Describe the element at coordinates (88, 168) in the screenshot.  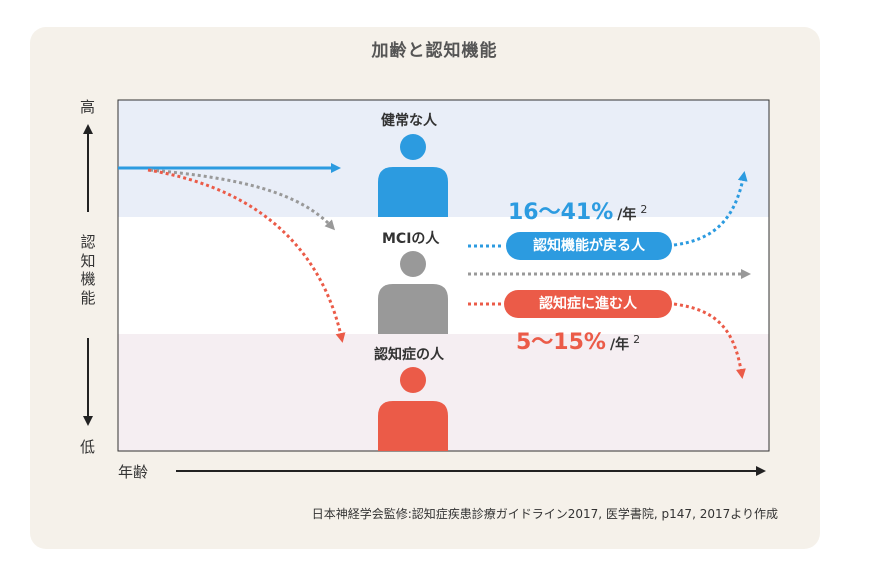
I see `y-axis-up-arrow` at that location.